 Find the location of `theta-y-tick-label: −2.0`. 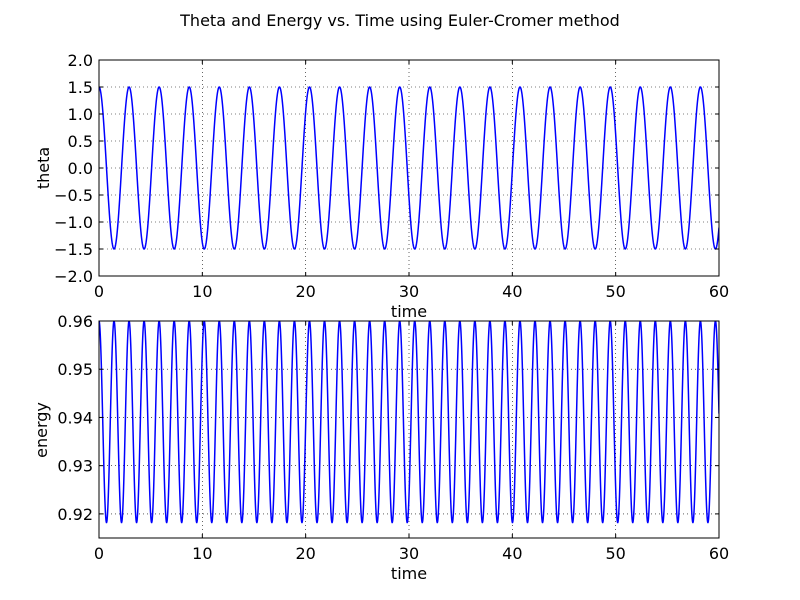

theta-y-tick-label: −2.0 is located at coordinates (73, 276).